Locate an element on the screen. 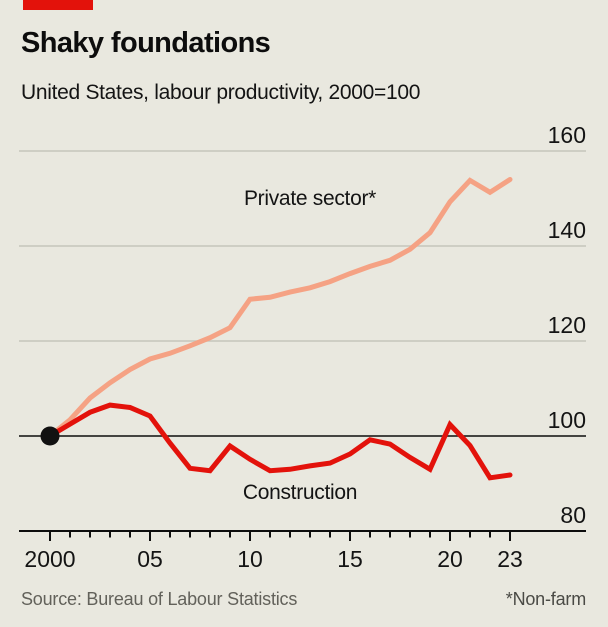 The height and width of the screenshot is (627, 608). x-tick-label: 15 is located at coordinates (350, 559).